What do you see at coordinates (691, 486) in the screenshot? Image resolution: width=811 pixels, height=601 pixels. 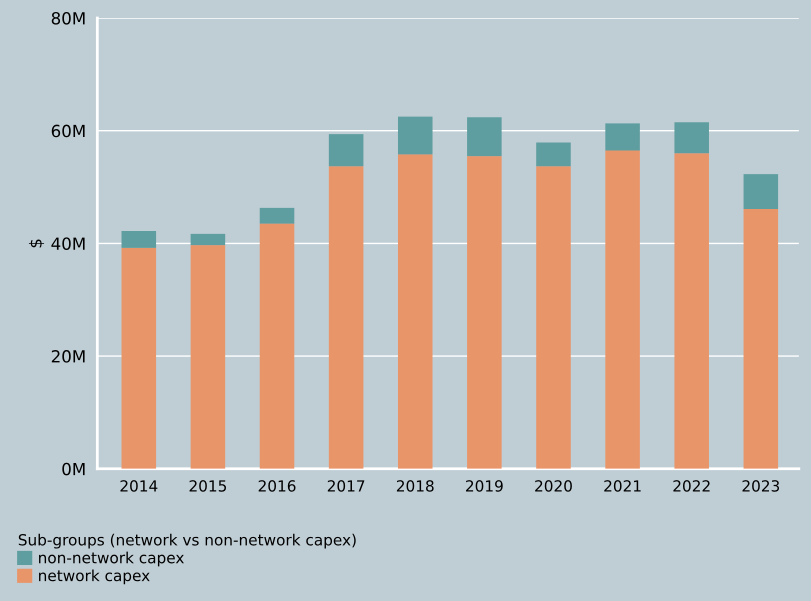 I see `x-tick-label: 2022` at bounding box center [691, 486].